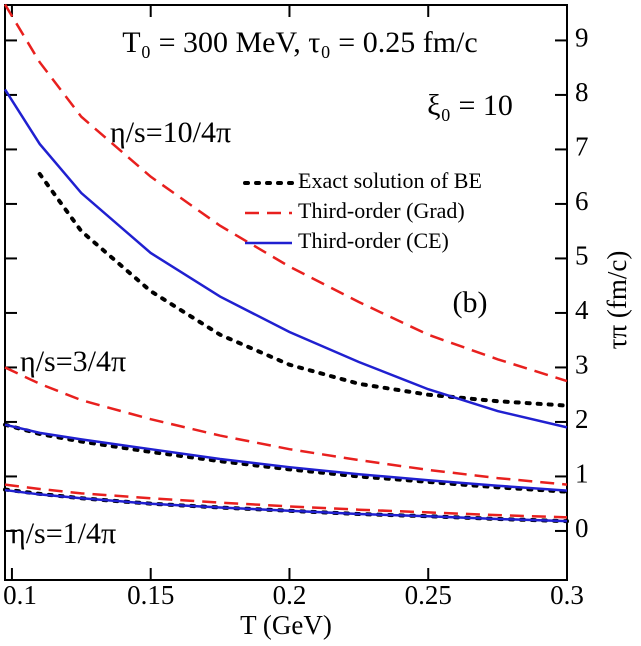 Image resolution: width=641 pixels, height=646 pixels. What do you see at coordinates (286, 625) in the screenshot?
I see `x-axis-title: T (GeV)` at bounding box center [286, 625].